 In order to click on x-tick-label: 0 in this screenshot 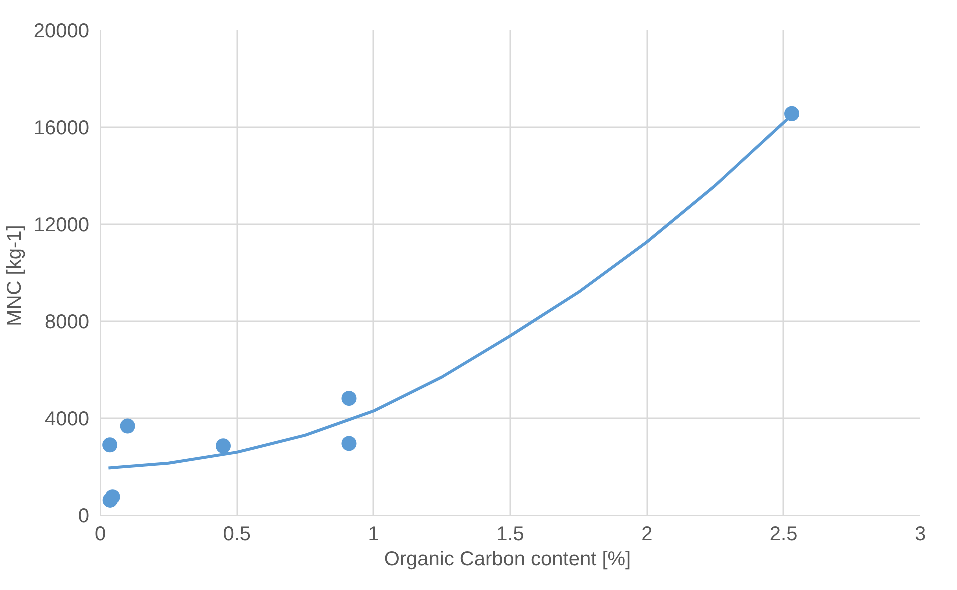, I will do `click(100, 535)`.